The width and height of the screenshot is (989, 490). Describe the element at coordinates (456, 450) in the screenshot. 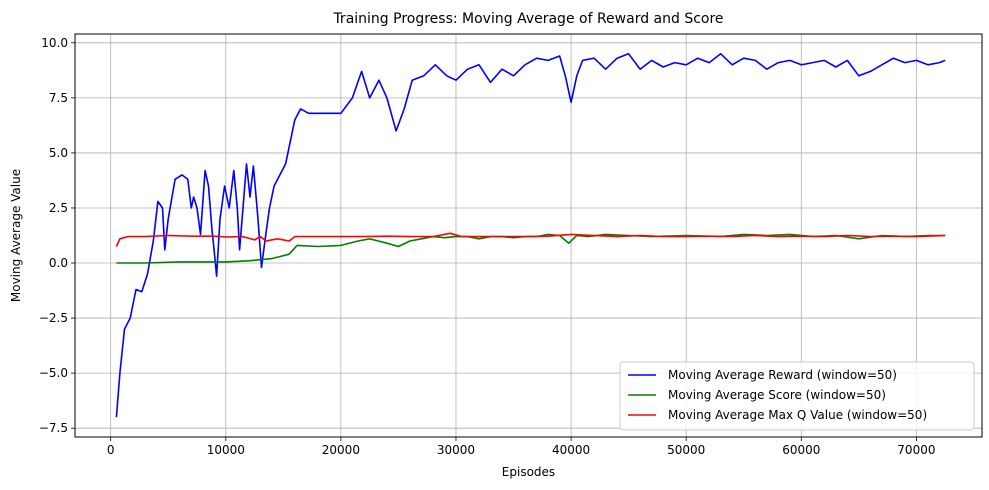

I see `x-tick-label: 30000` at that location.